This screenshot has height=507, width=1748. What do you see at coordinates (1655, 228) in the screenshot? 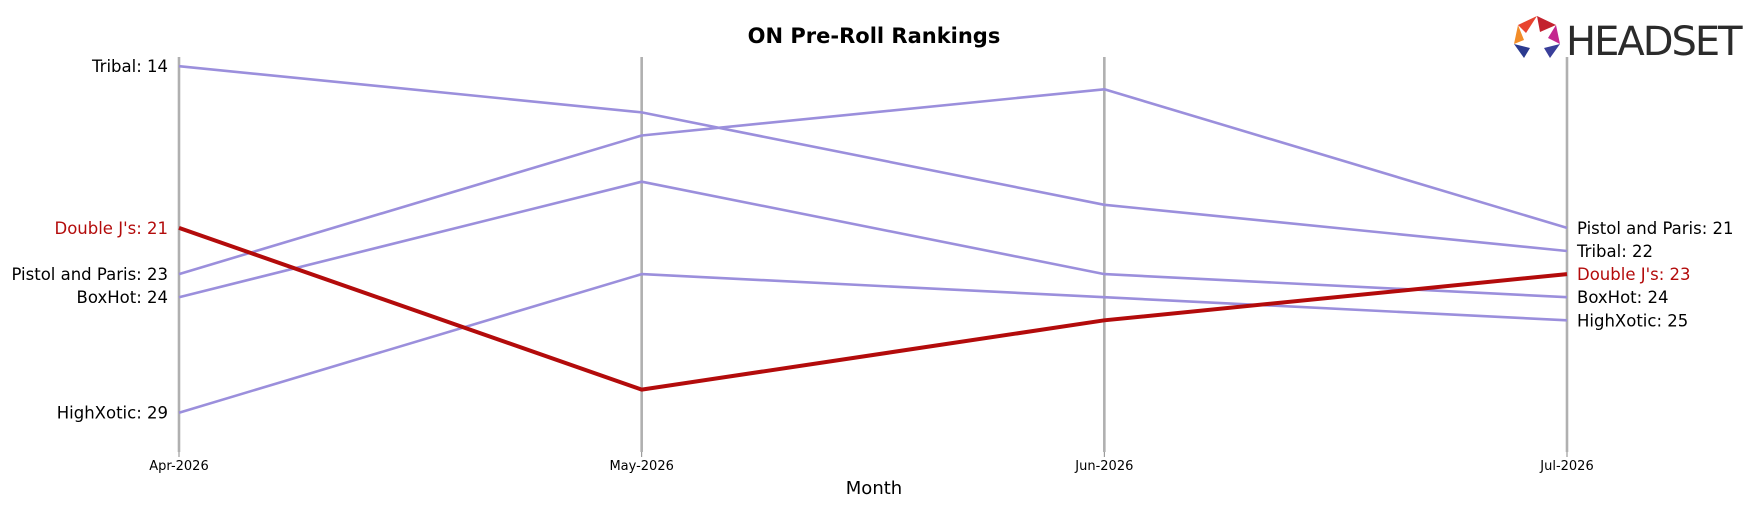
I see `end-label-pistol-and-paris: Pistol and Paris: 21` at bounding box center [1655, 228].